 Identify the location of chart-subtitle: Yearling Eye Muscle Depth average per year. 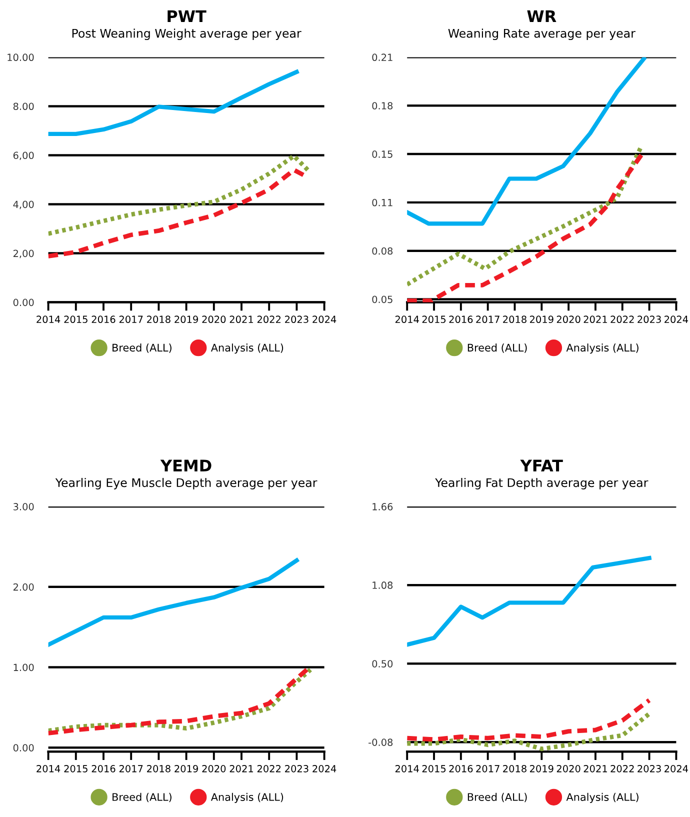
(186, 484).